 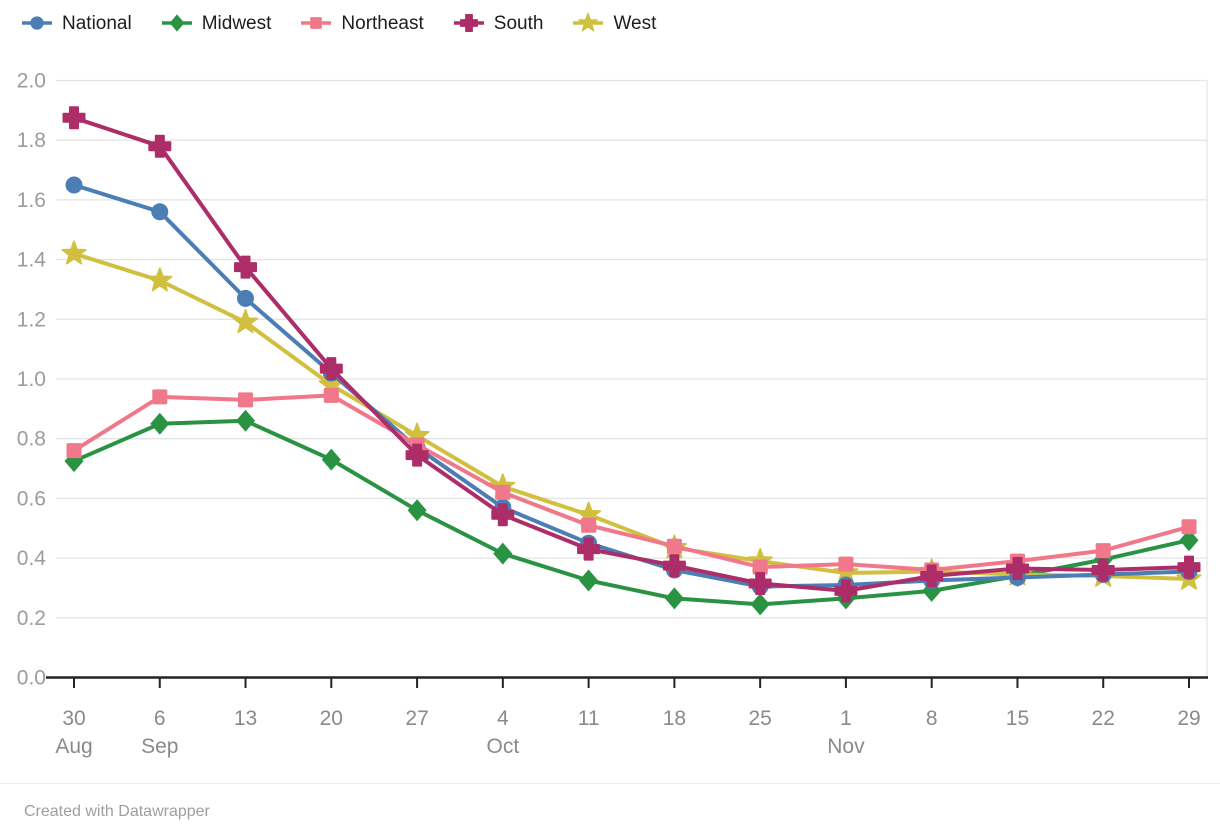 I want to click on legend-label: Midwest, so click(x=236, y=23).